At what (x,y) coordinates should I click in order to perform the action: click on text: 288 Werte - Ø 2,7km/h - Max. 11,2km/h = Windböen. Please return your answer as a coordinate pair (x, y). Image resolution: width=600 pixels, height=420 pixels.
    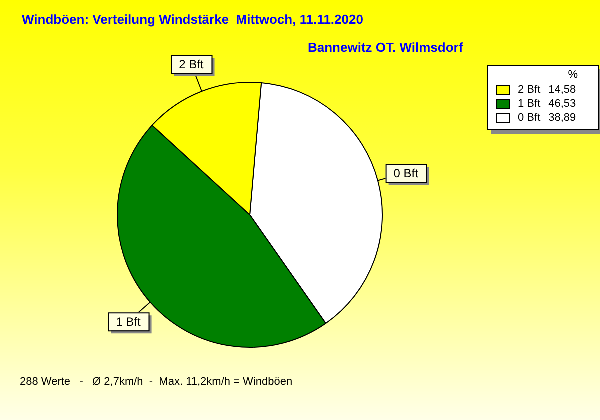
    Looking at the image, I should click on (156, 382).